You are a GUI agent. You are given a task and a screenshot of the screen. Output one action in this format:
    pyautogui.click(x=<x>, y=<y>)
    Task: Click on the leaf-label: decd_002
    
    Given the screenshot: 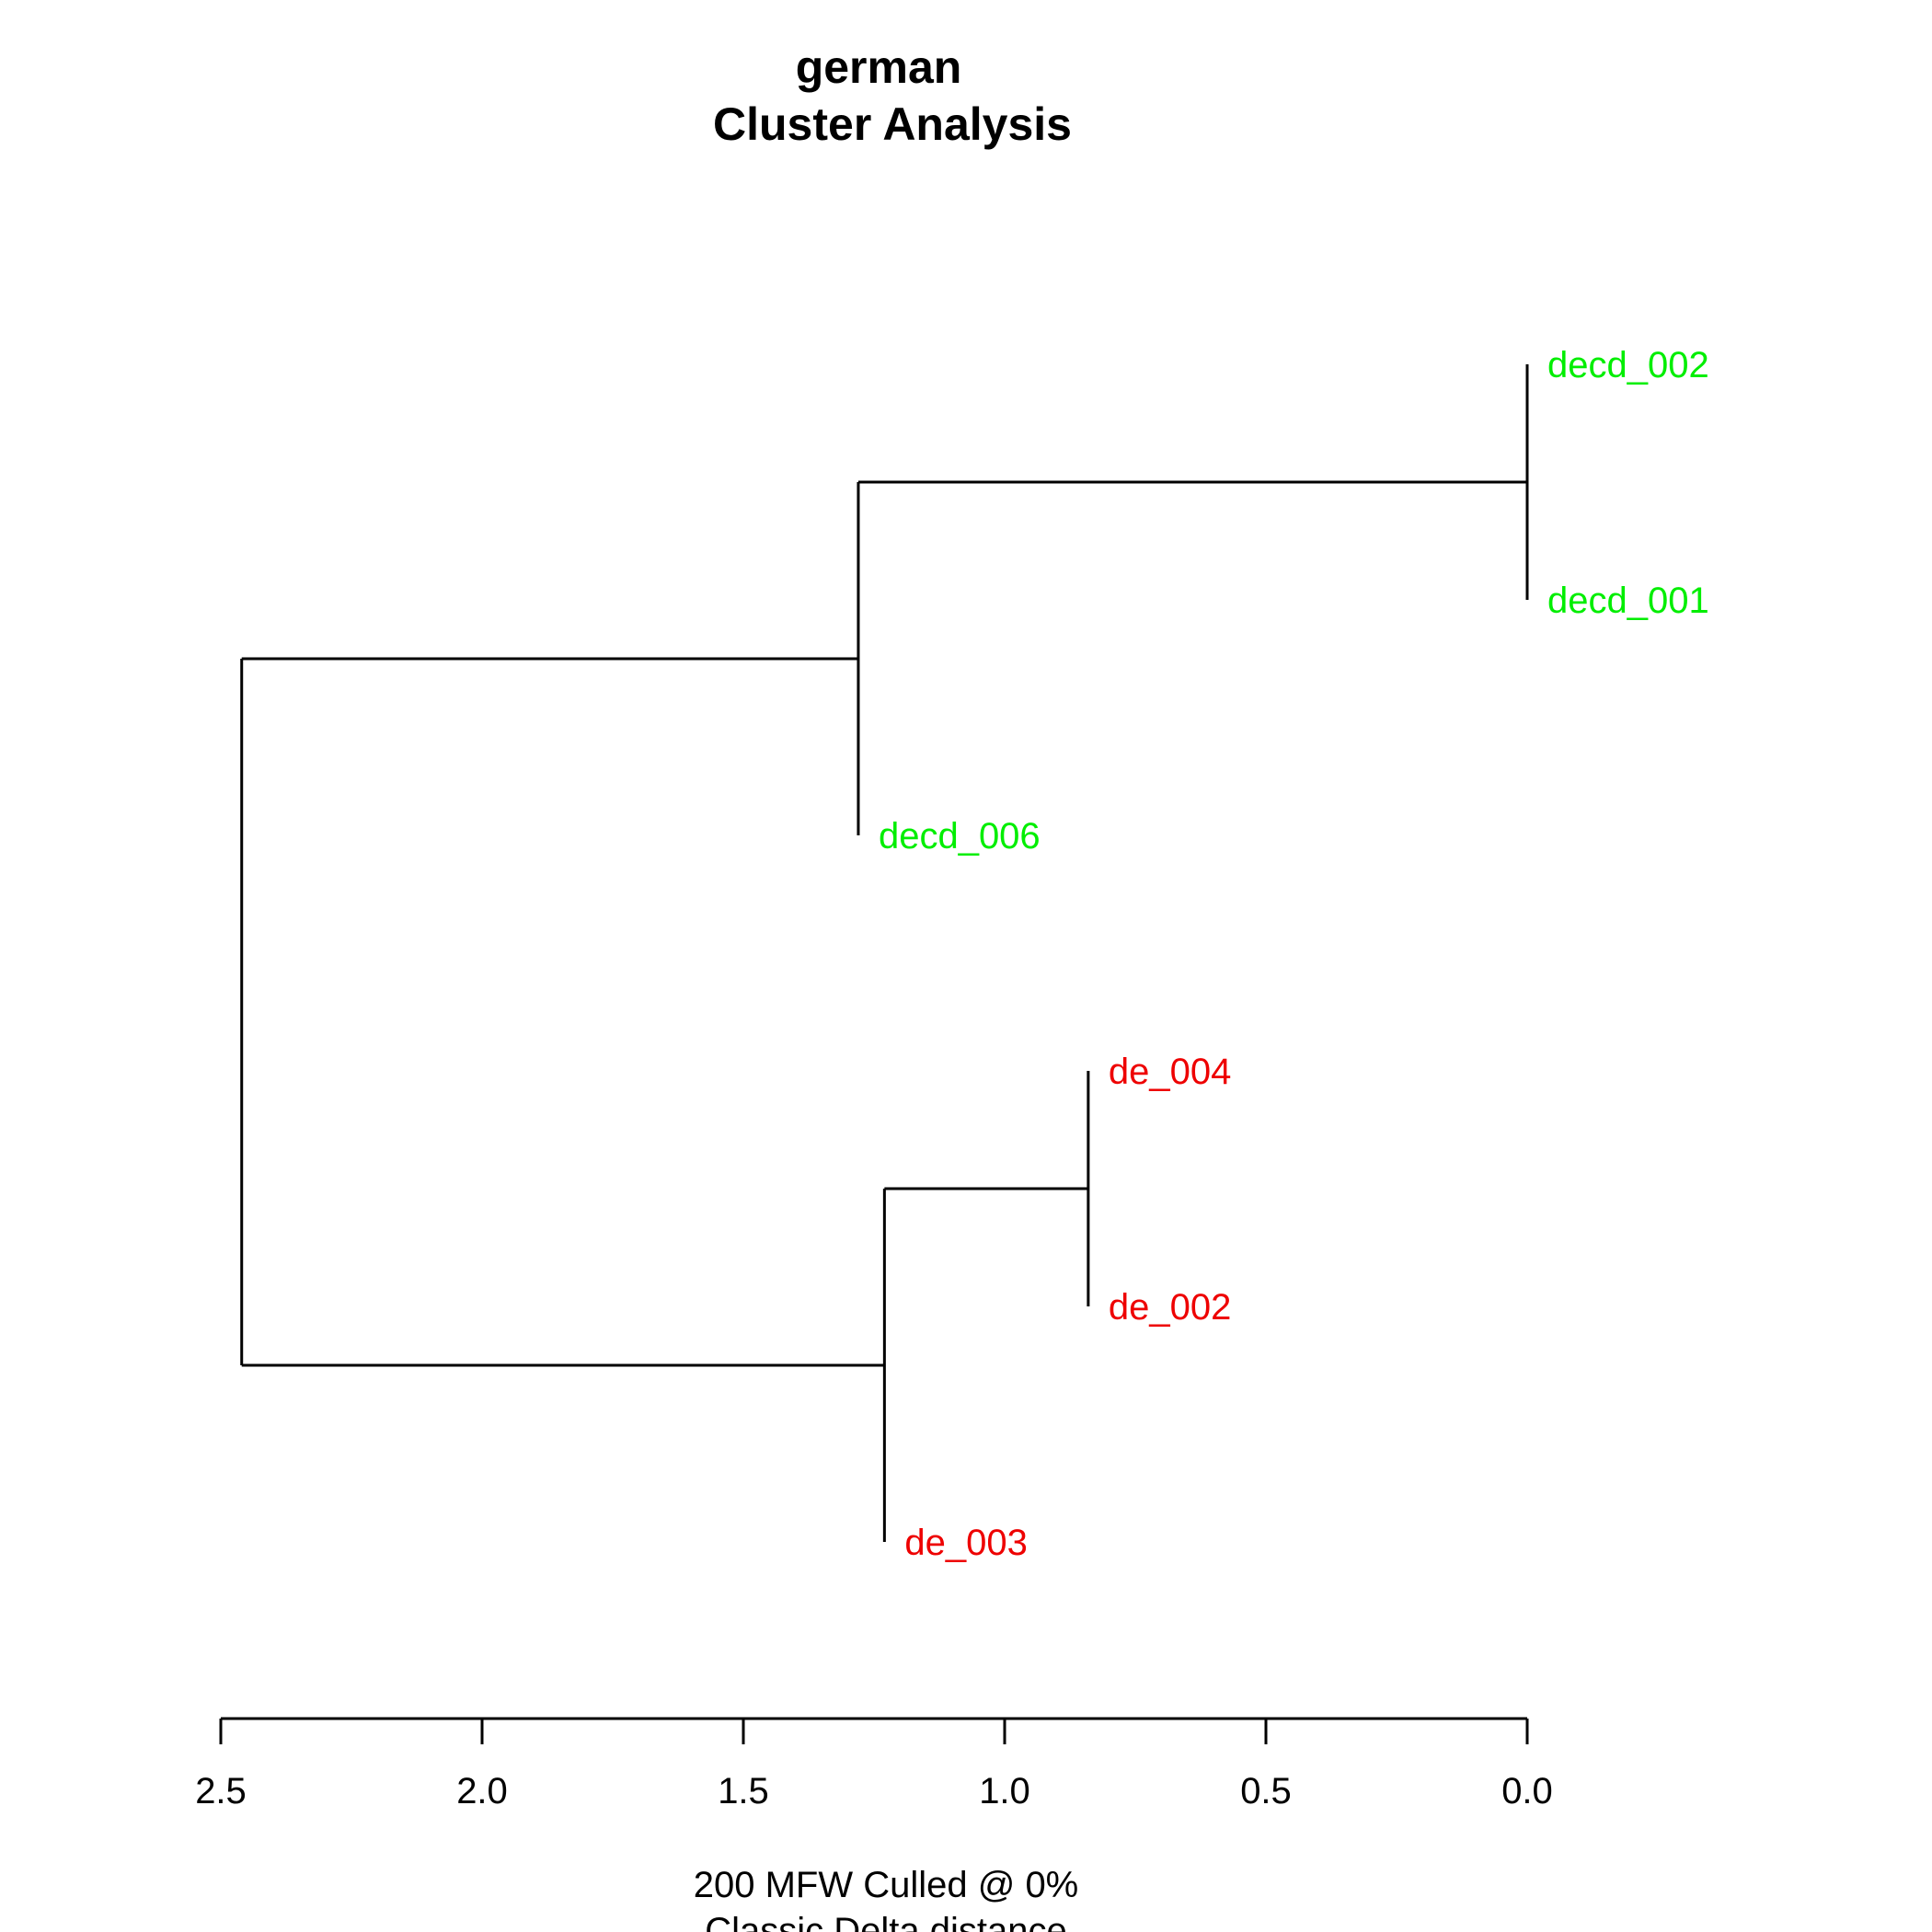 What is the action you would take?
    pyautogui.click(x=1628, y=365)
    